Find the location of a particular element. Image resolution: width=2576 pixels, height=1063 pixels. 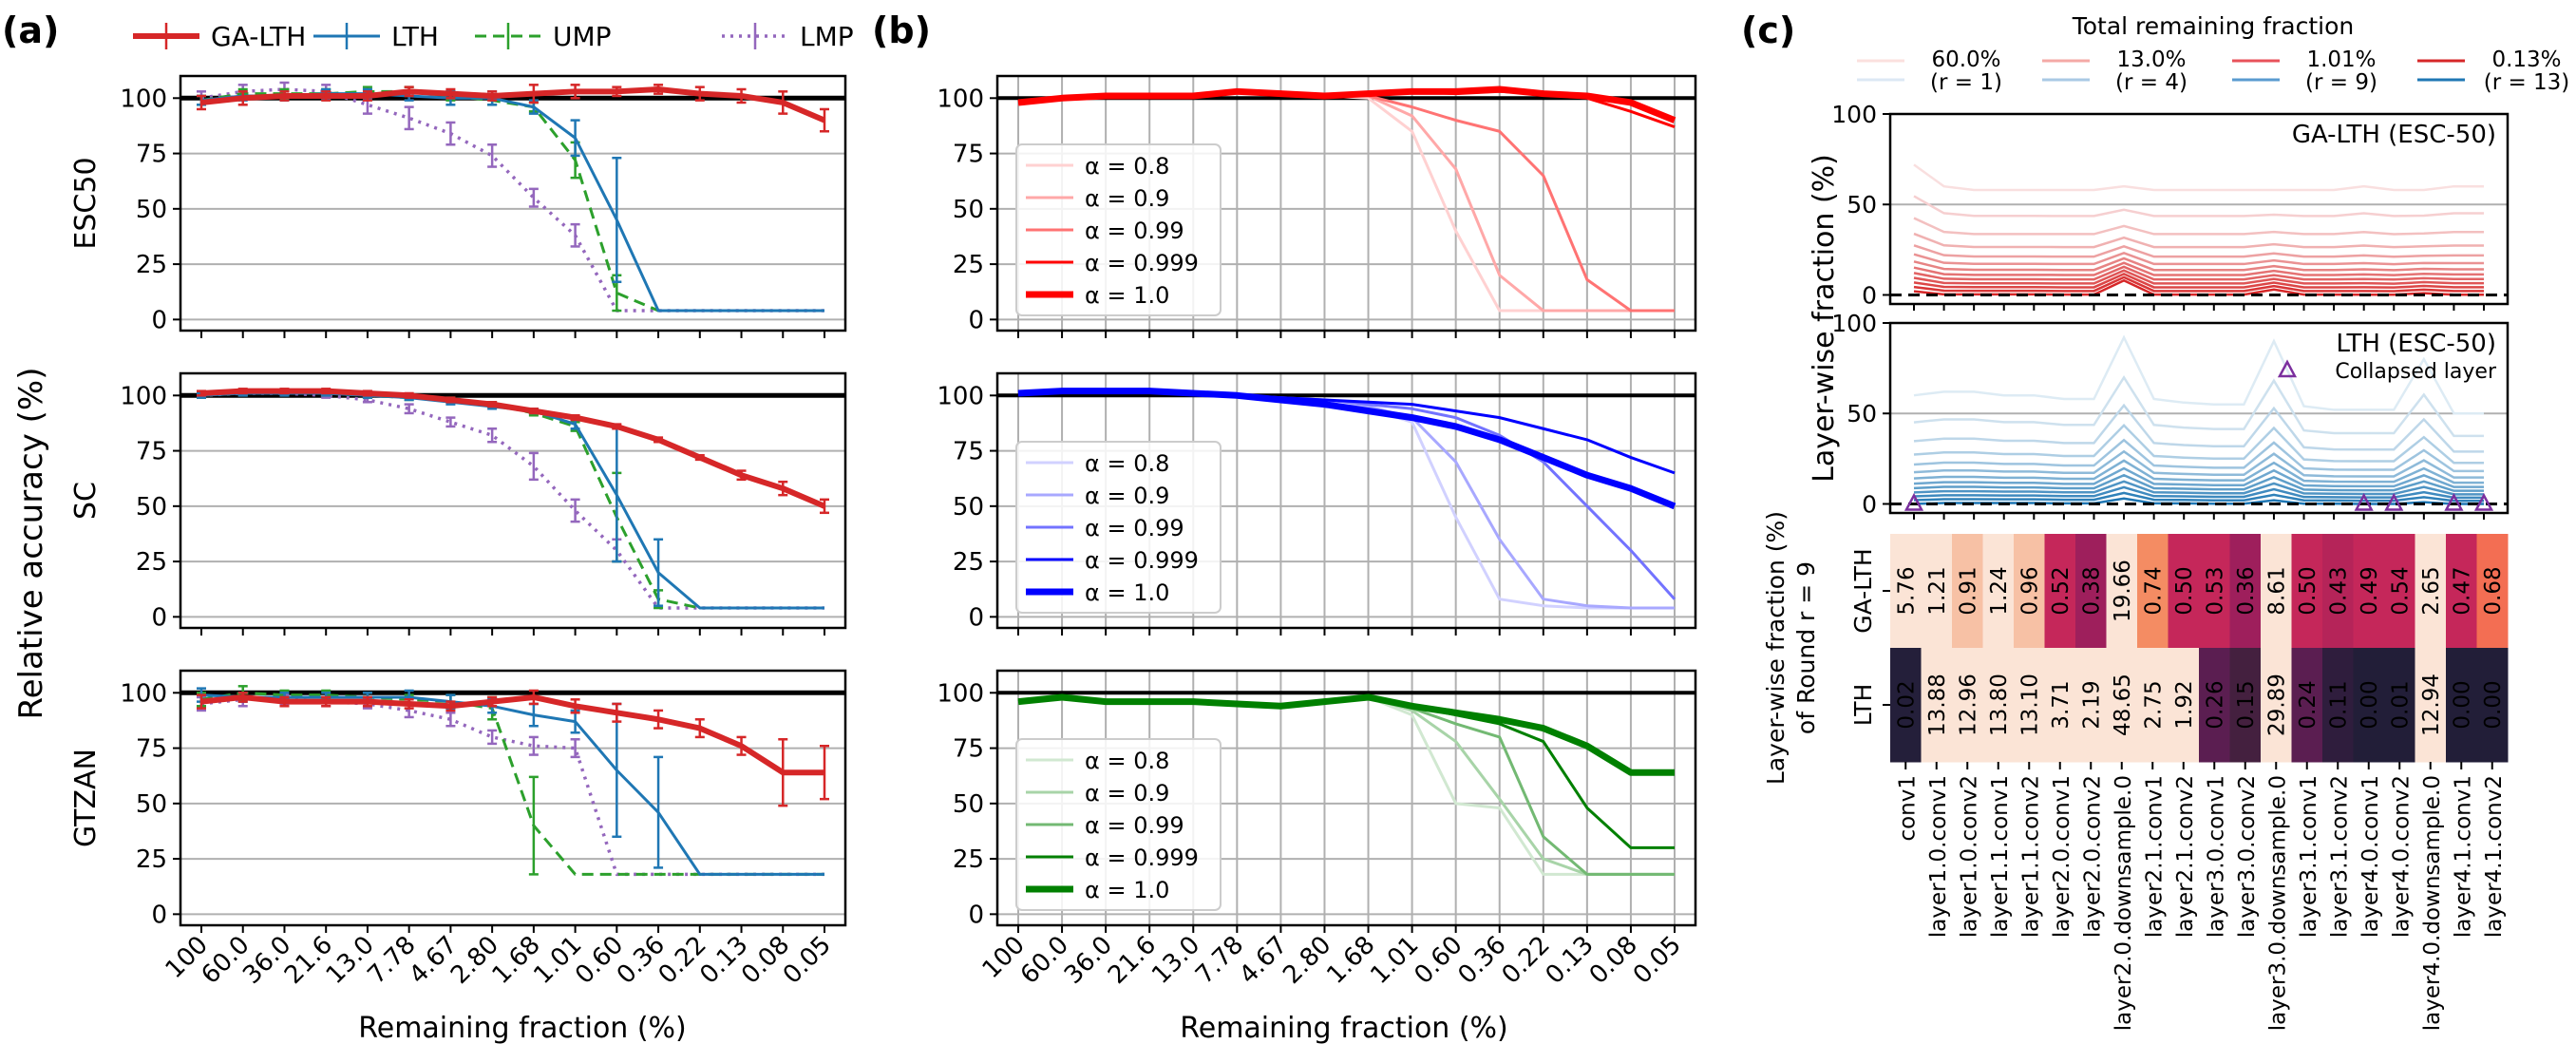

heatmap-value: 19.66 is located at coordinates (2123, 591).